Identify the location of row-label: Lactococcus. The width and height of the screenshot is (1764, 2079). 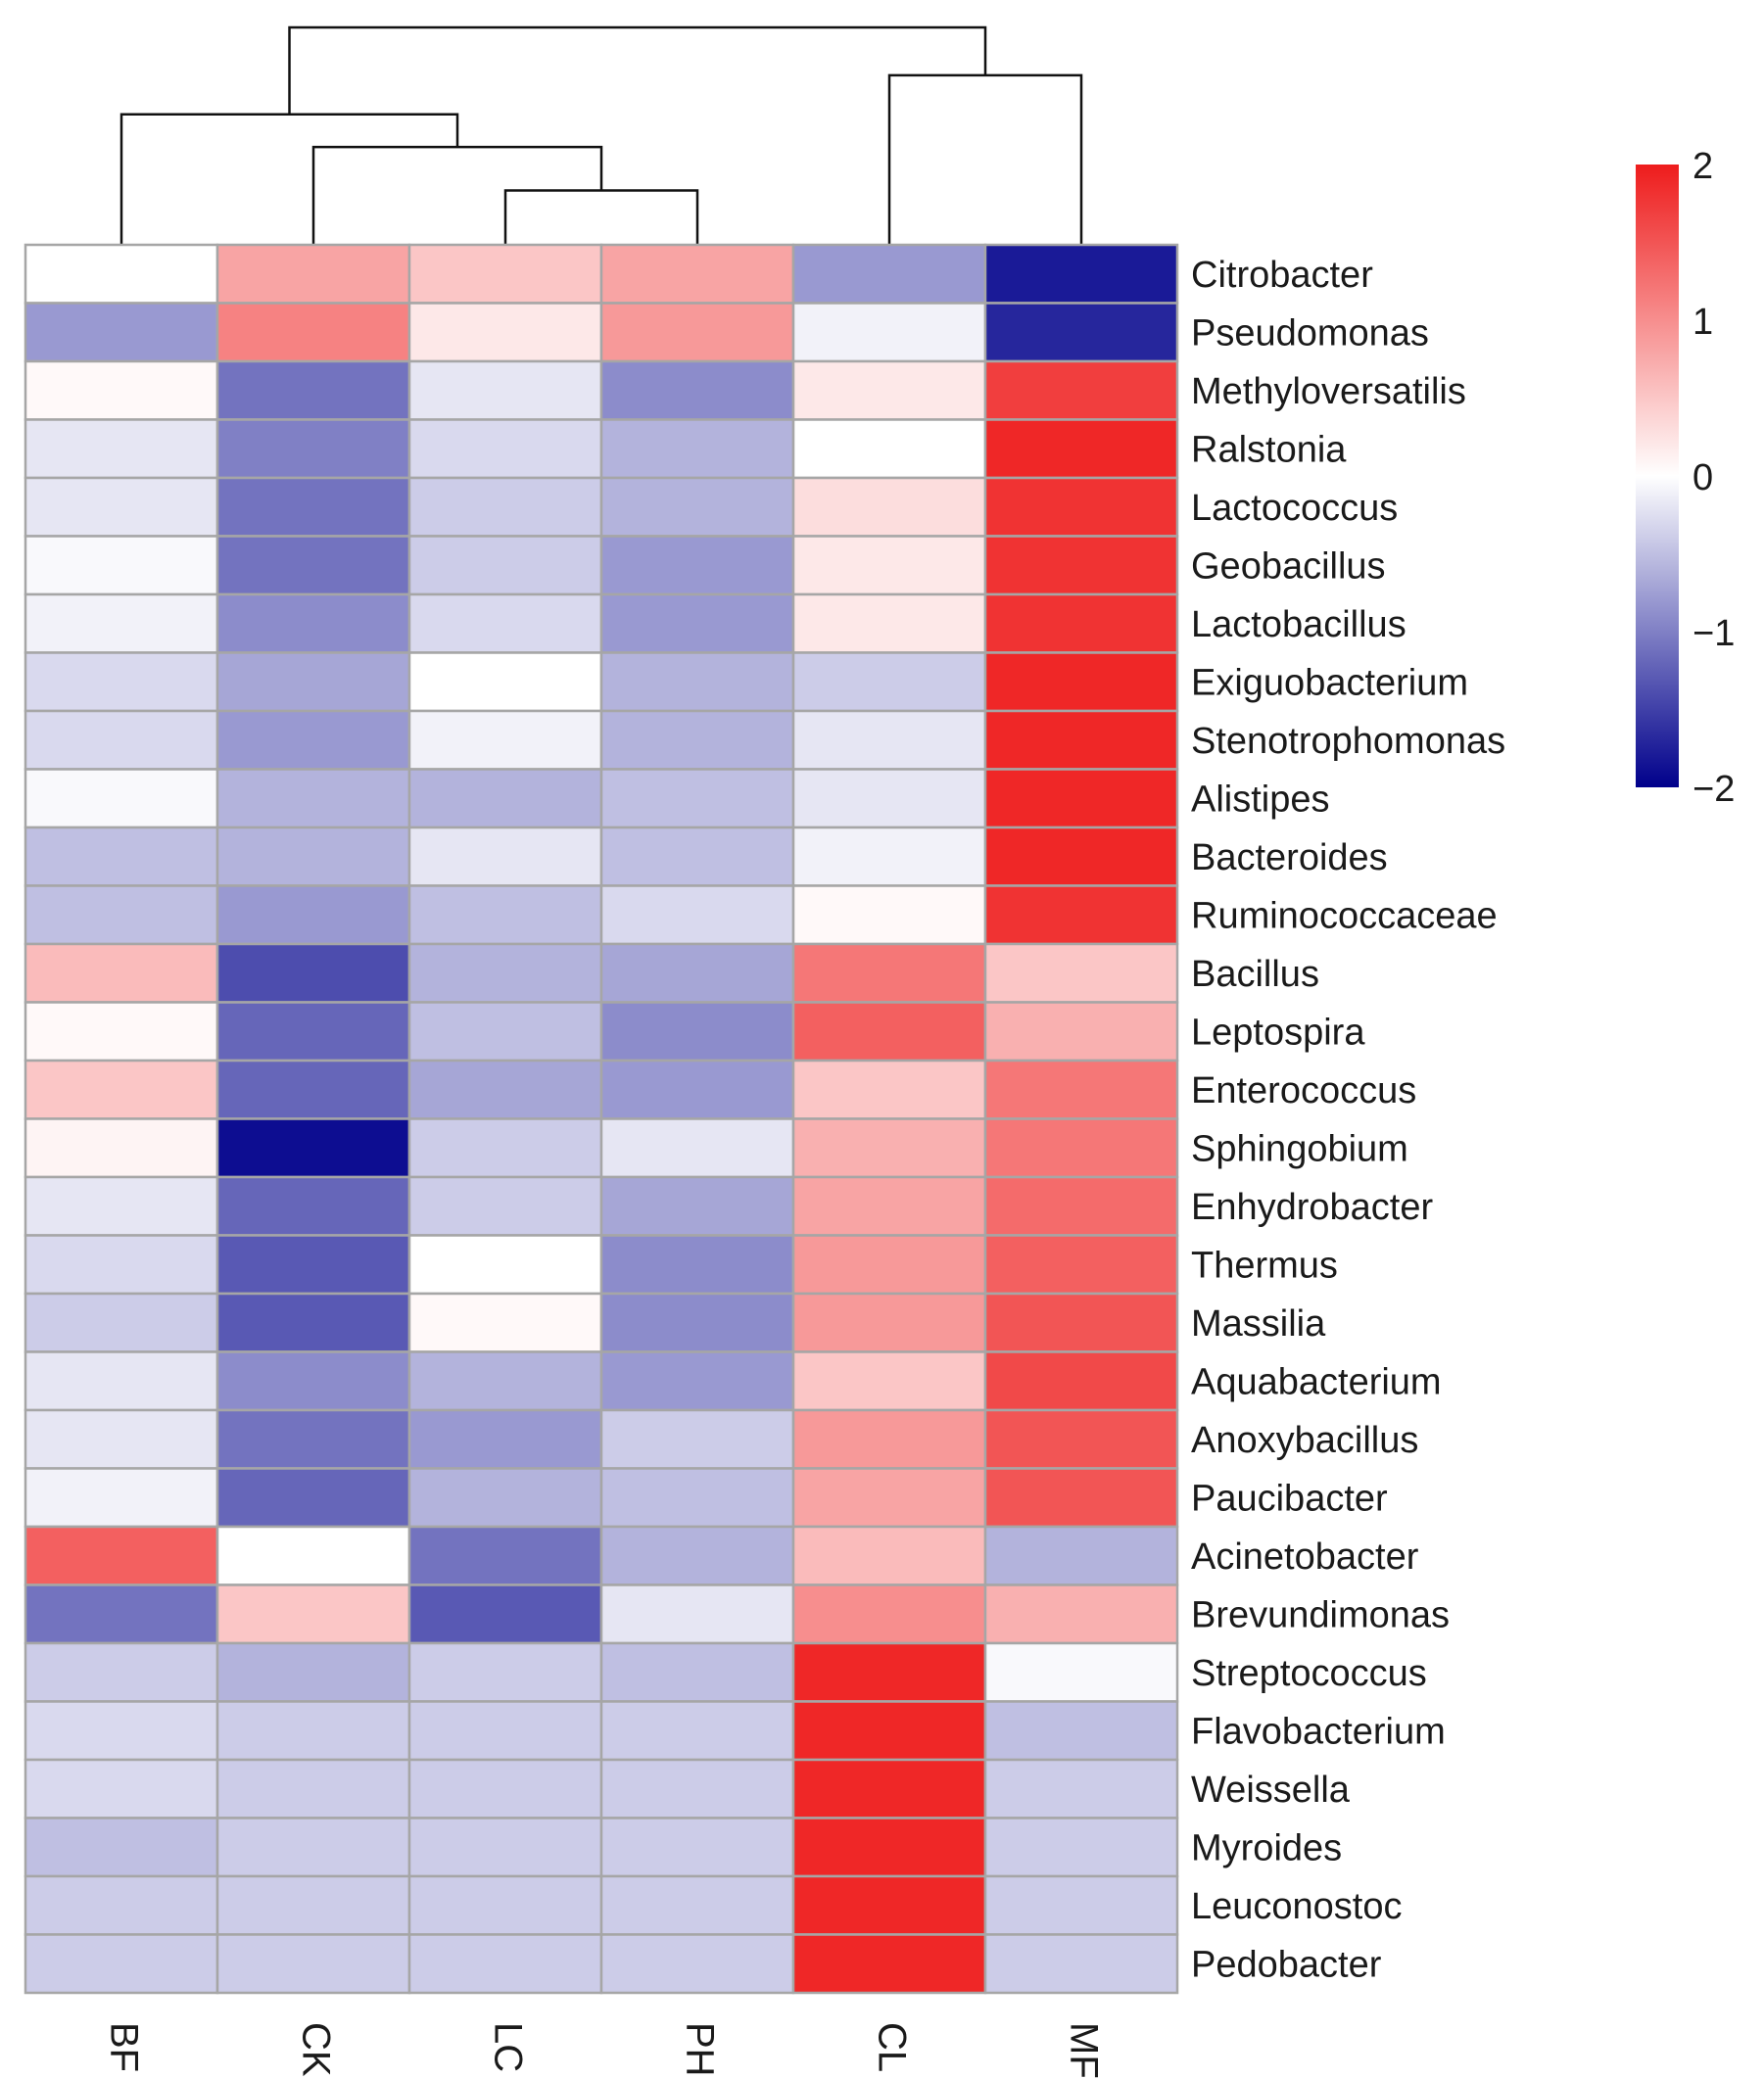
(1294, 509).